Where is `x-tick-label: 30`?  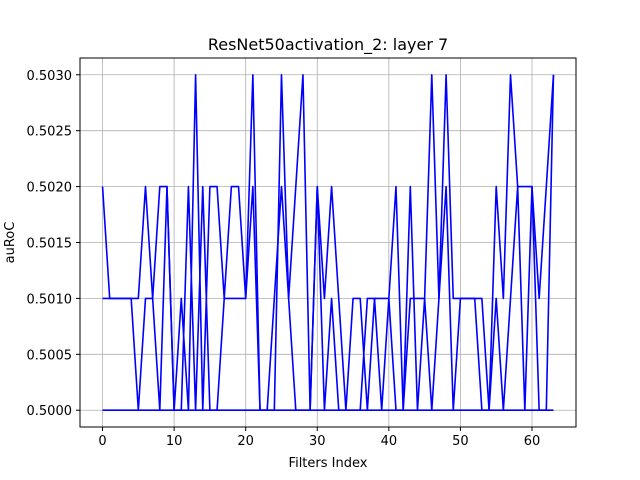
x-tick-label: 30 is located at coordinates (317, 441).